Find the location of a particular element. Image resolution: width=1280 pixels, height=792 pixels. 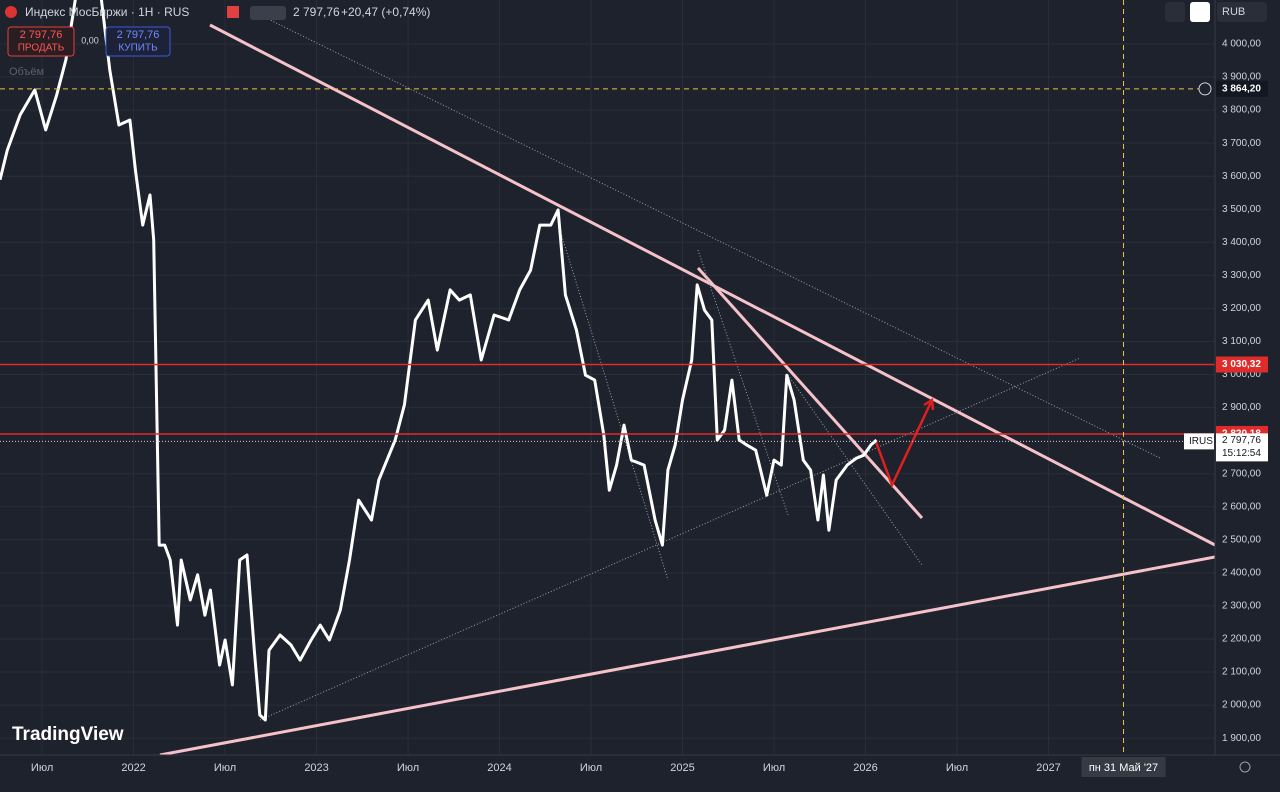

crosshair-add is located at coordinates (1205, 89).